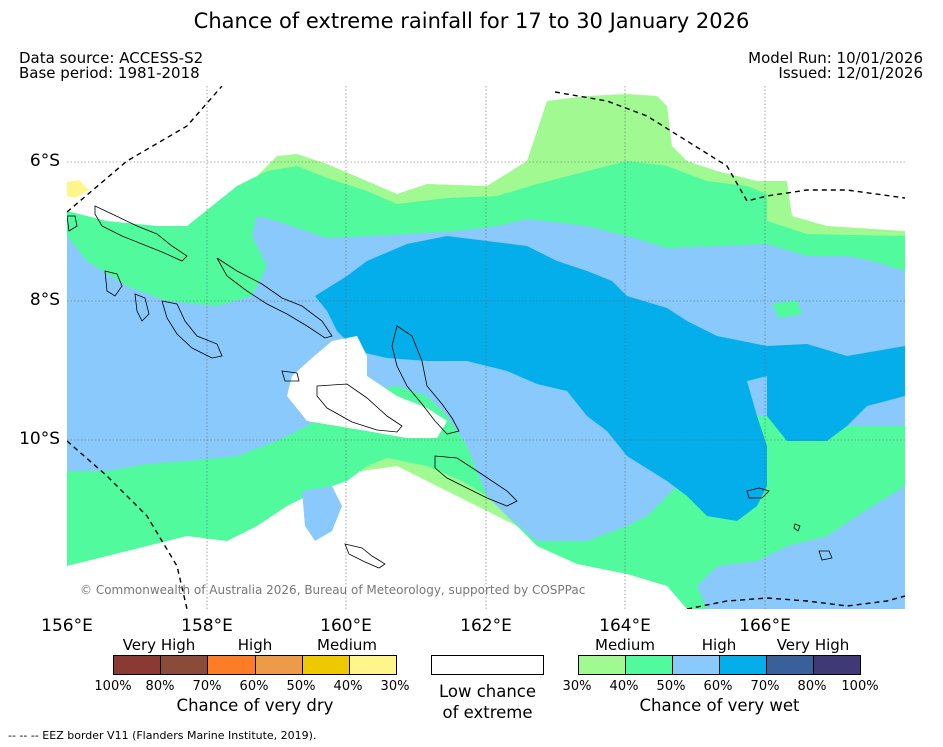  I want to click on lon-label-156e: 156°E, so click(67, 626).